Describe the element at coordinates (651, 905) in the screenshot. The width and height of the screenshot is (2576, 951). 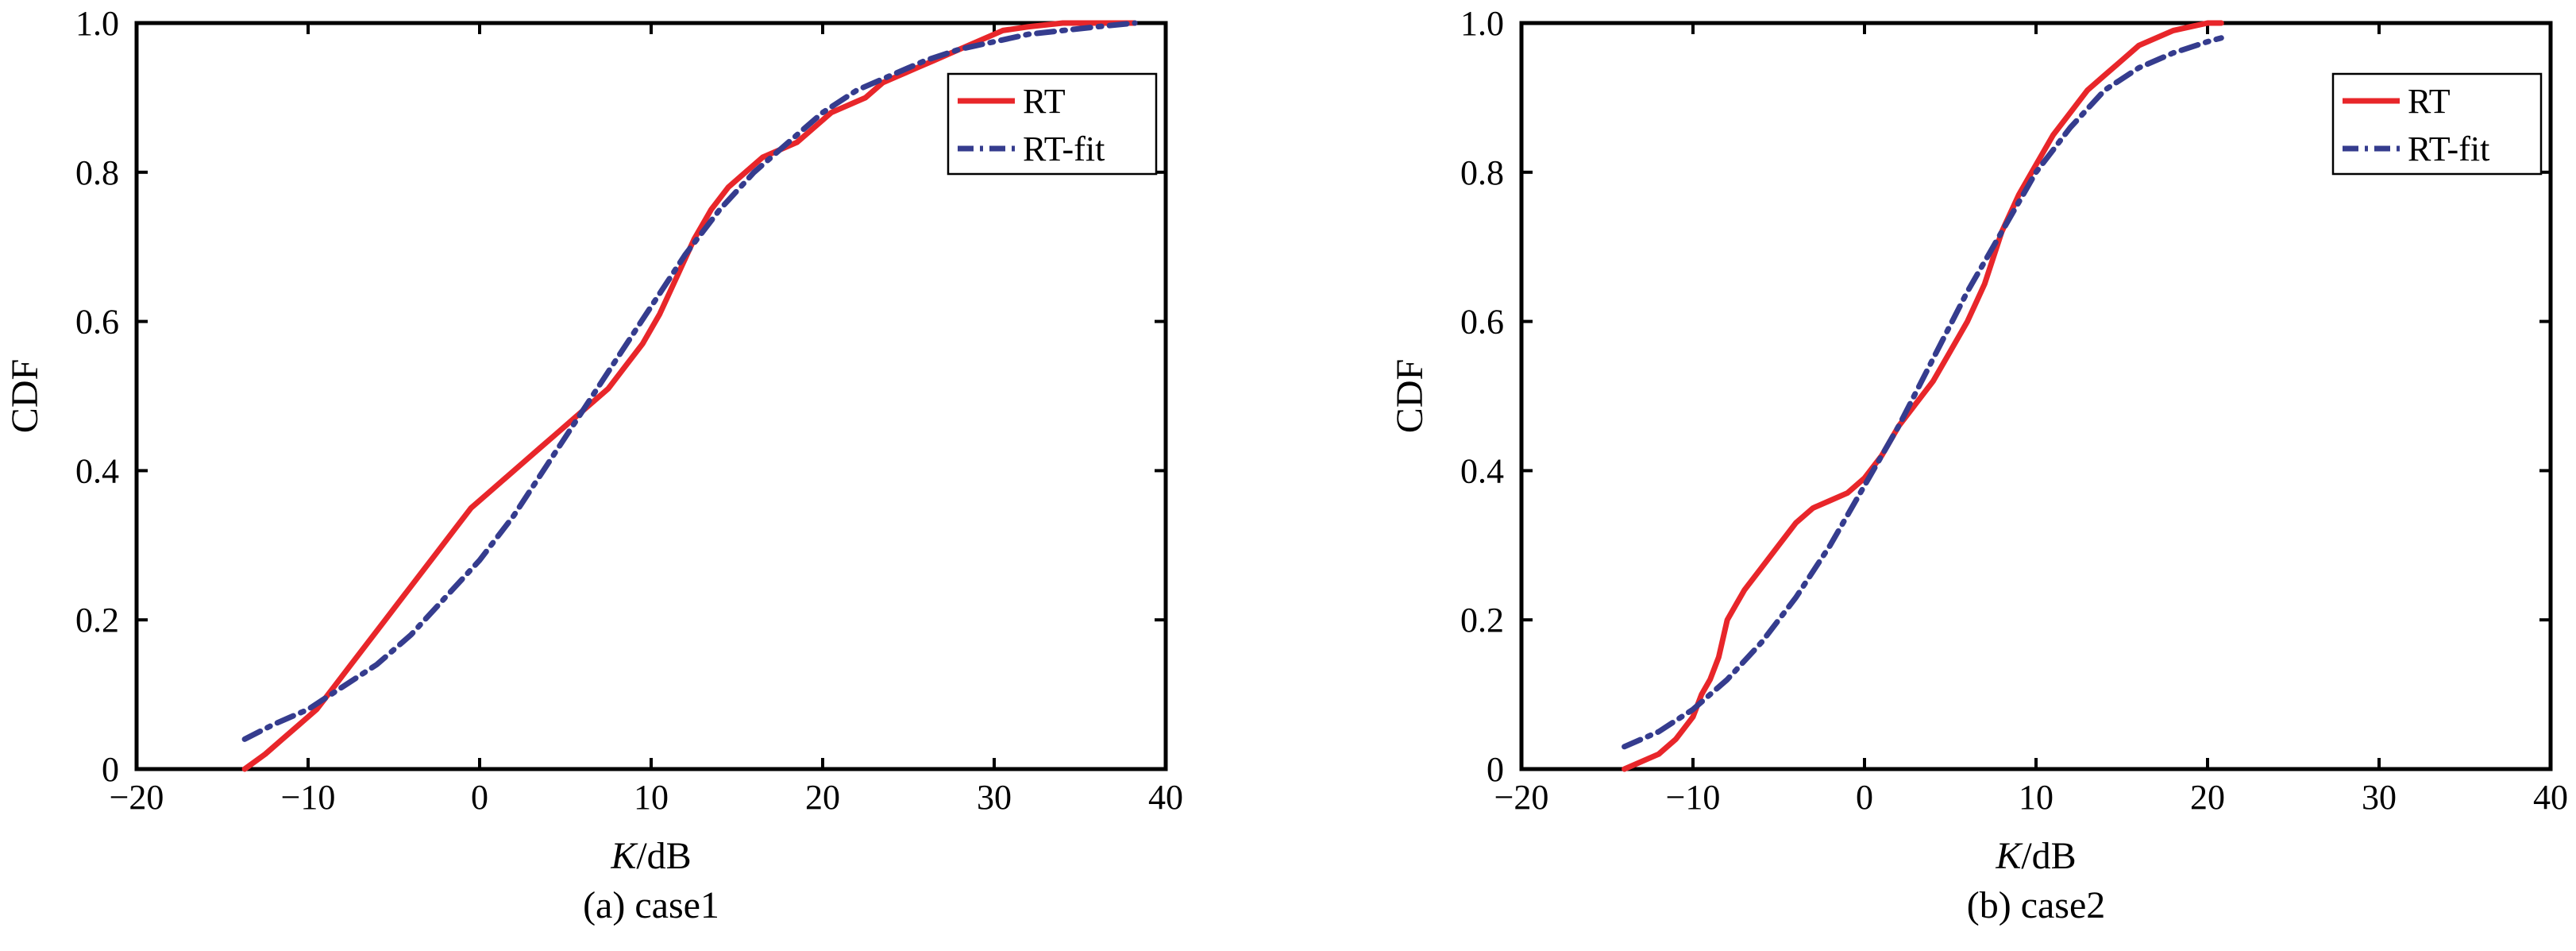
I see `panel-caption: (a) case1` at that location.